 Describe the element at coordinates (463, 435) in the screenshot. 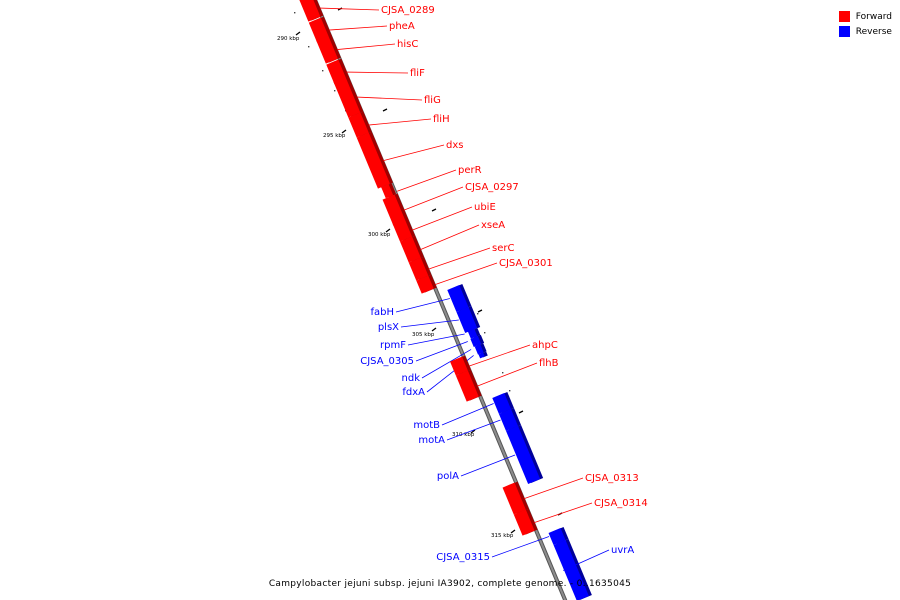

I see `tick-label: 310 kbp` at that location.